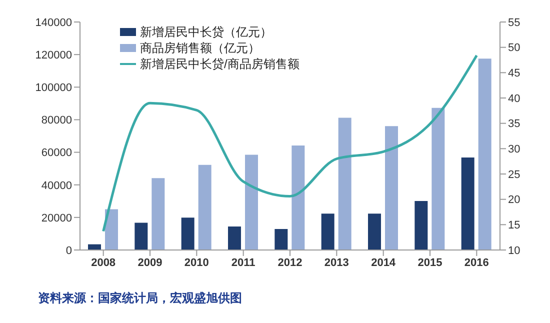 This screenshot has height=323, width=550. I want to click on y-tick-label: 60000, so click(56, 153).